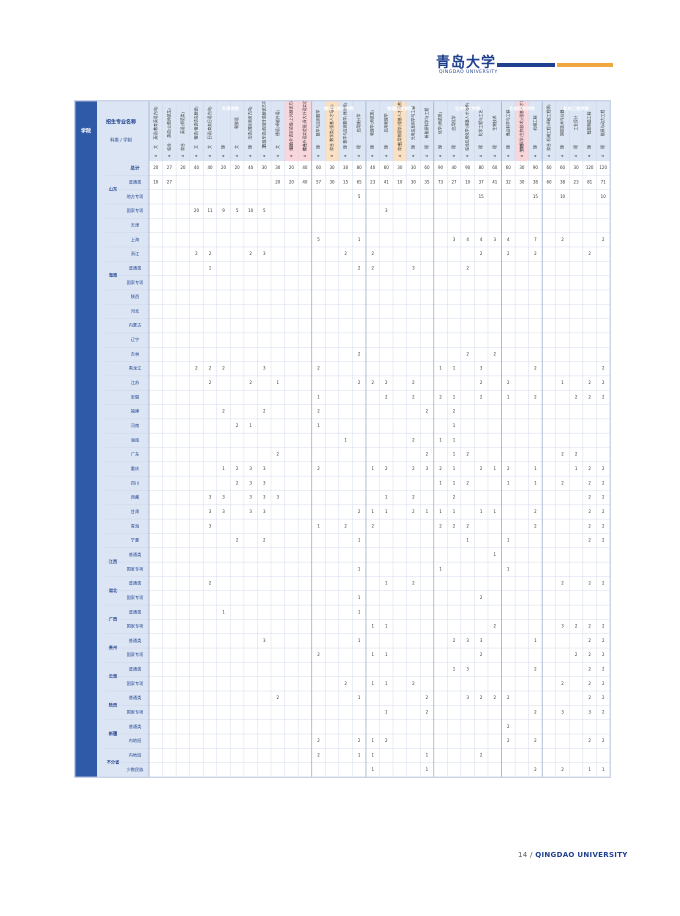 The width and height of the screenshot is (680, 916). I want to click on plan-count: 41, so click(495, 181).